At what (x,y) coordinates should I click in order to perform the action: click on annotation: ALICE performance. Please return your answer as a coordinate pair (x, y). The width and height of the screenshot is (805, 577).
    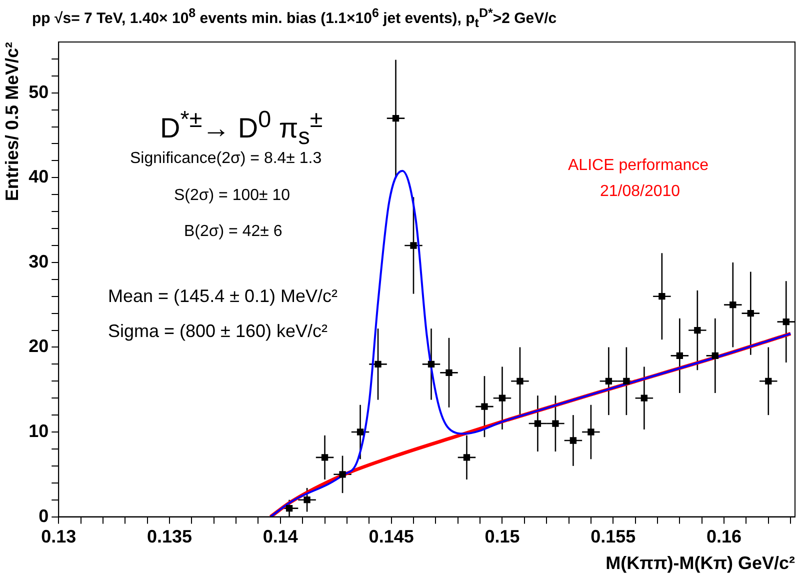
    Looking at the image, I should click on (638, 166).